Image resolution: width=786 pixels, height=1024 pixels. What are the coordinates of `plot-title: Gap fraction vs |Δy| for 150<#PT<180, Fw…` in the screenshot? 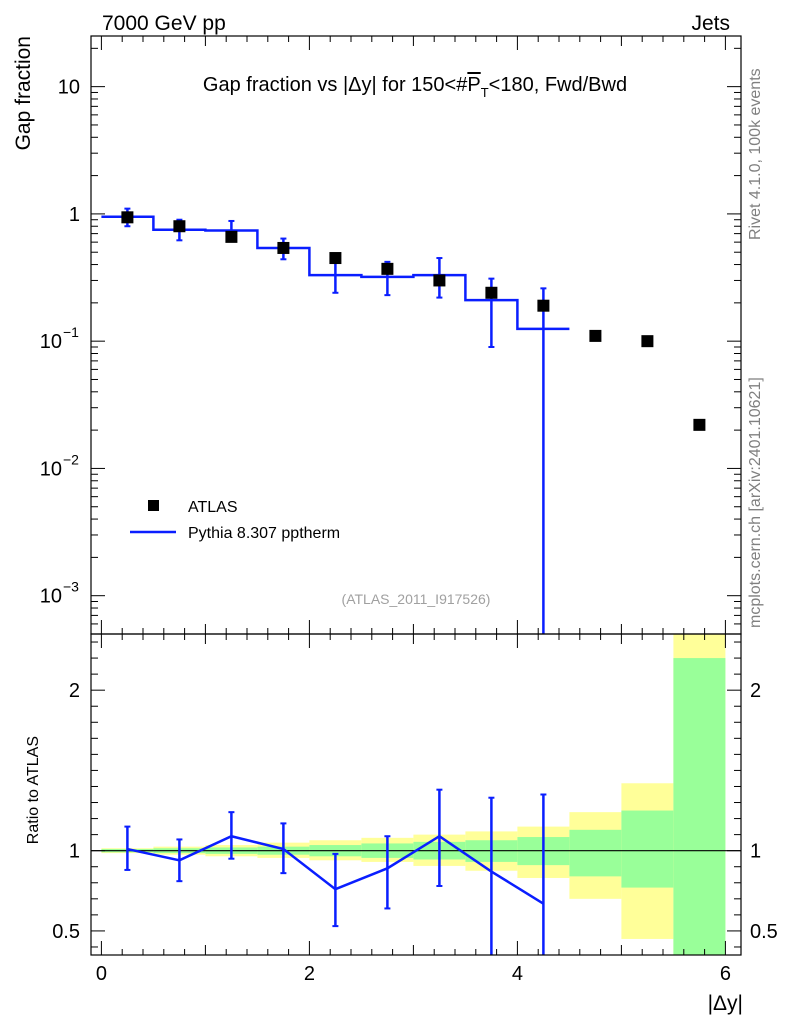 It's located at (415, 87).